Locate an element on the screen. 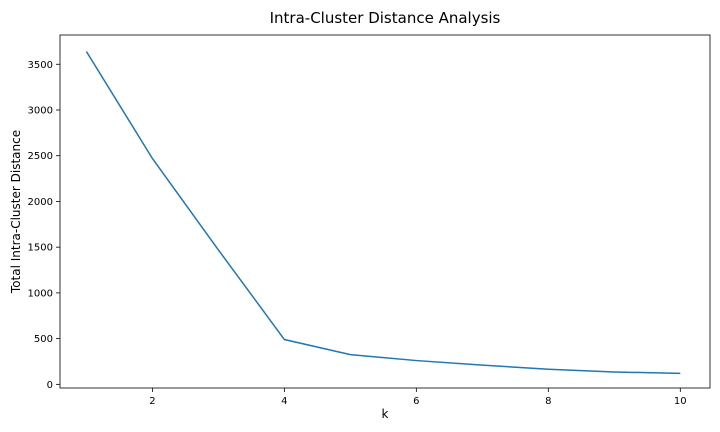 This screenshot has height=432, width=720. y-tick-label: 0 is located at coordinates (50, 385).